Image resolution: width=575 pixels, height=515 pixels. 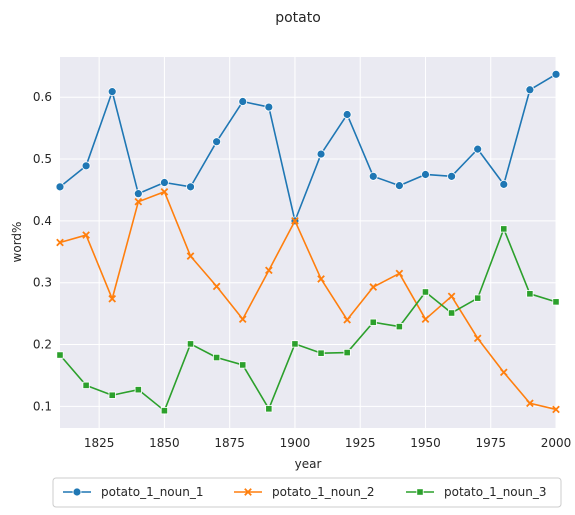 What do you see at coordinates (298, 18) in the screenshot?
I see `chart-title: potato` at bounding box center [298, 18].